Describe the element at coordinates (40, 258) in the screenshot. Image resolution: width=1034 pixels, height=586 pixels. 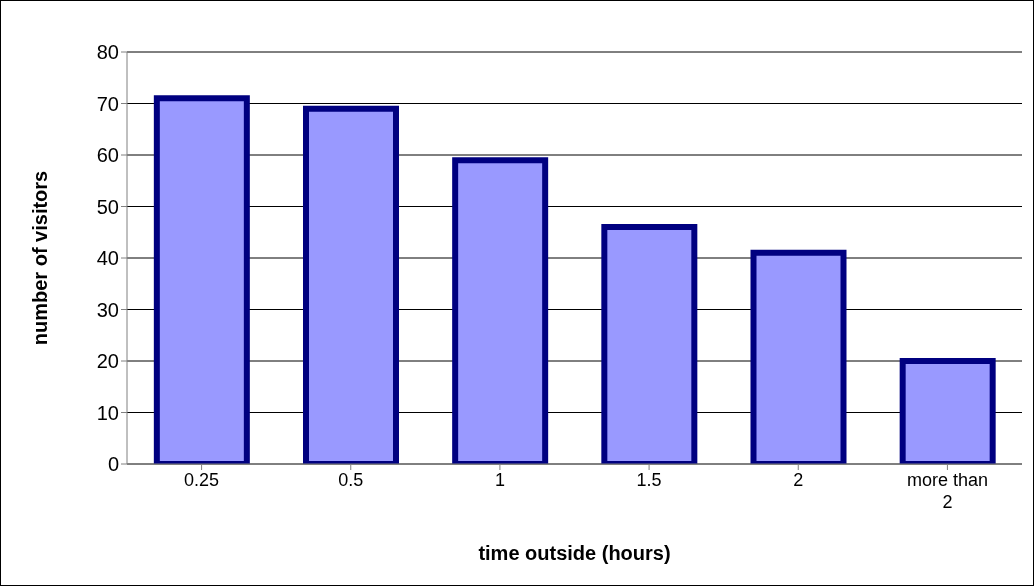
I see `y-axis-title: number of visitors` at that location.